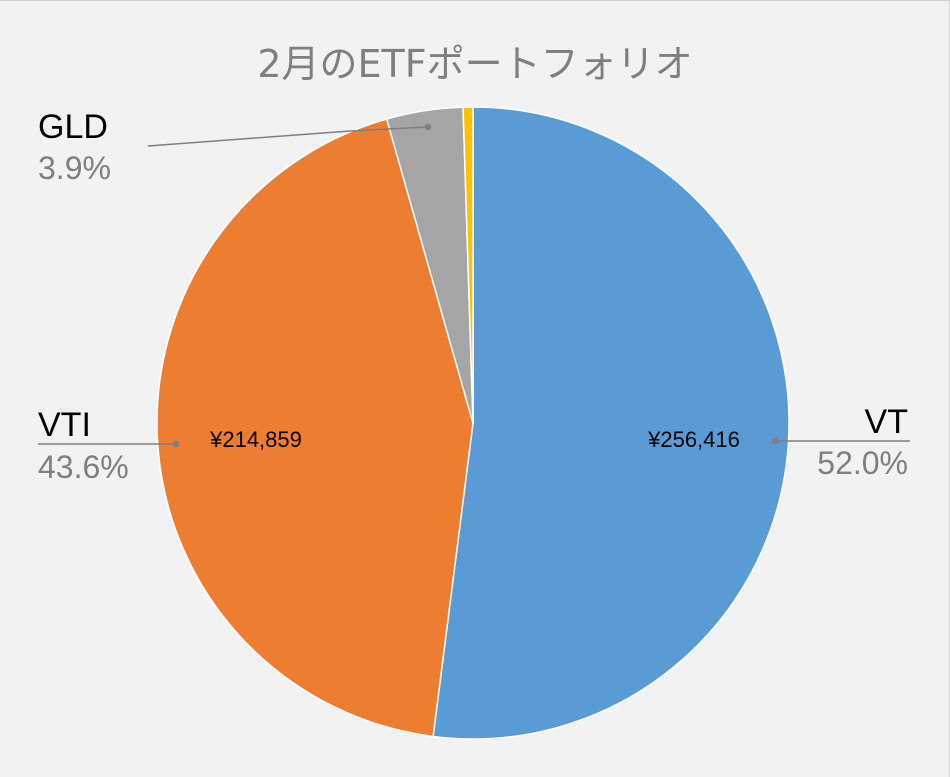  Describe the element at coordinates (288, 136) in the screenshot. I see `leader-line-gld` at that location.